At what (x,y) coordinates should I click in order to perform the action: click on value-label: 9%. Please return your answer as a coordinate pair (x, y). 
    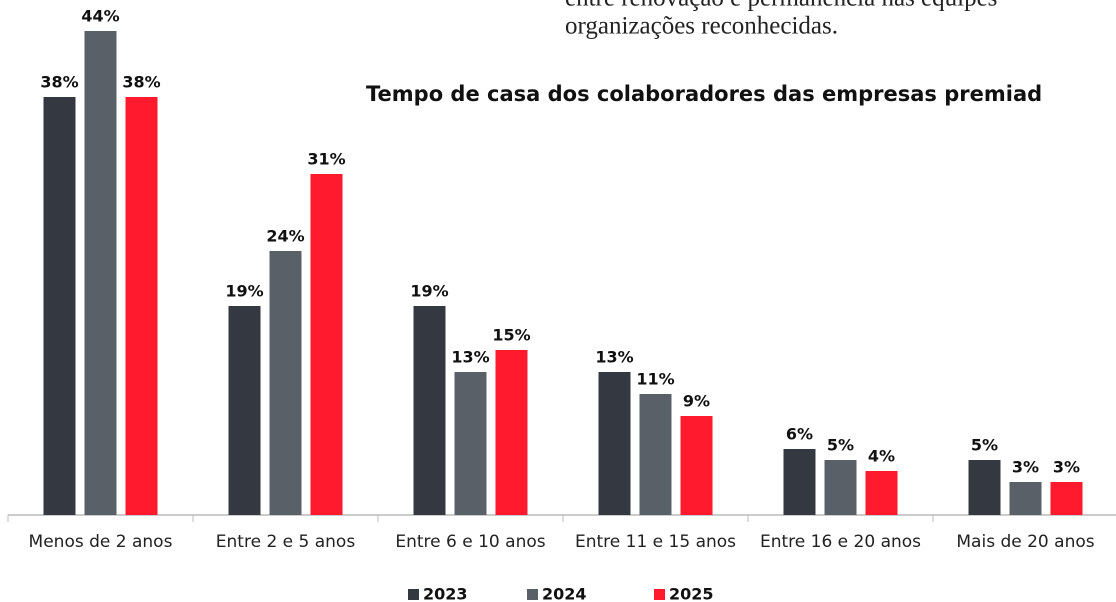
    Looking at the image, I should click on (696, 401).